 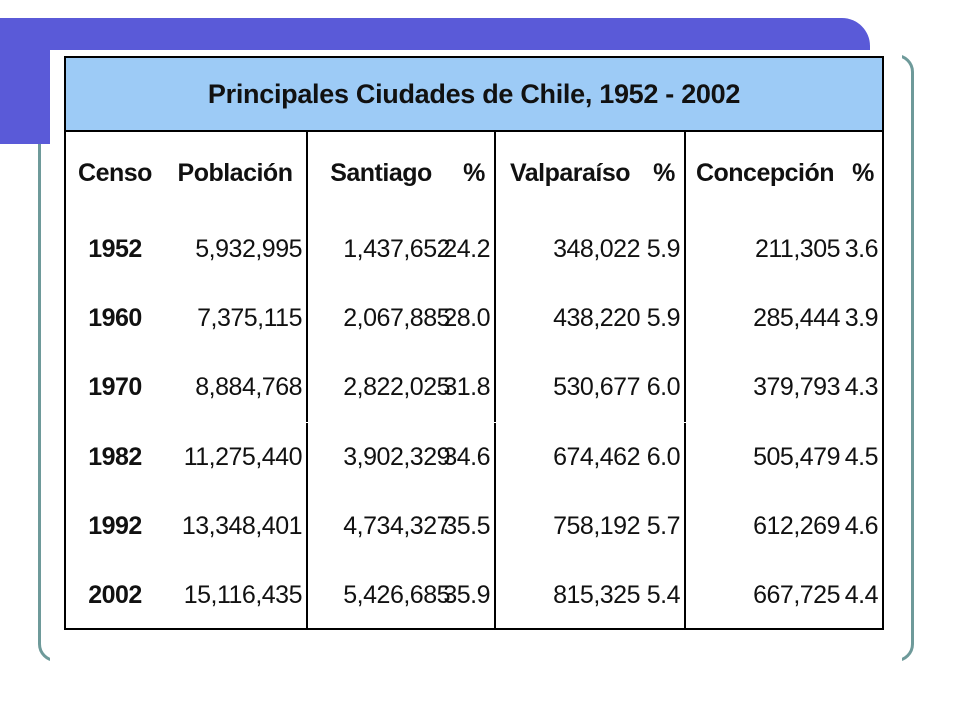 What do you see at coordinates (796, 594) in the screenshot?
I see `table-cell-concepcion: 667,725` at bounding box center [796, 594].